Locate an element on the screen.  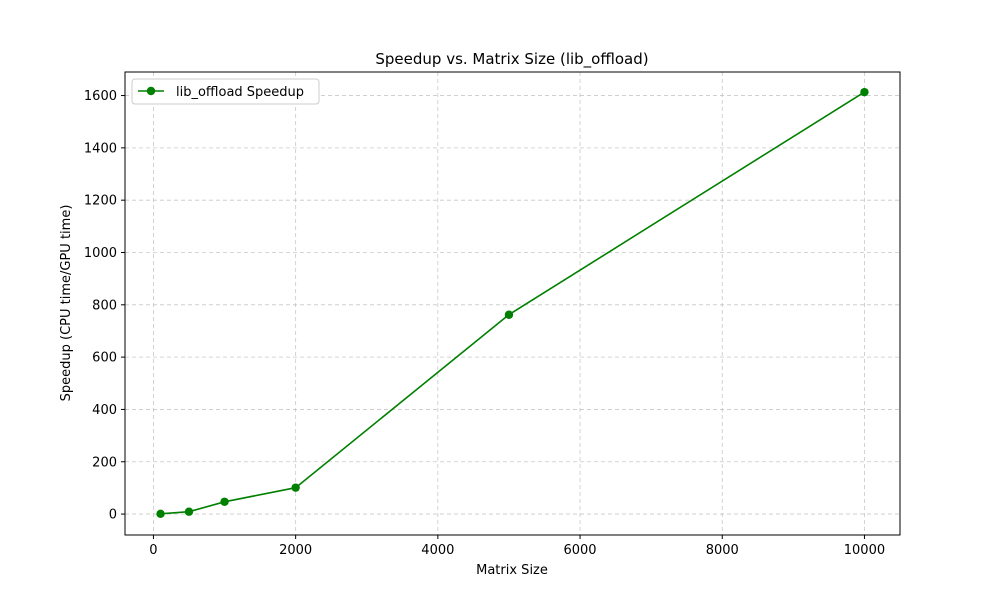
y-tick-label: 1600 is located at coordinates (100, 96).